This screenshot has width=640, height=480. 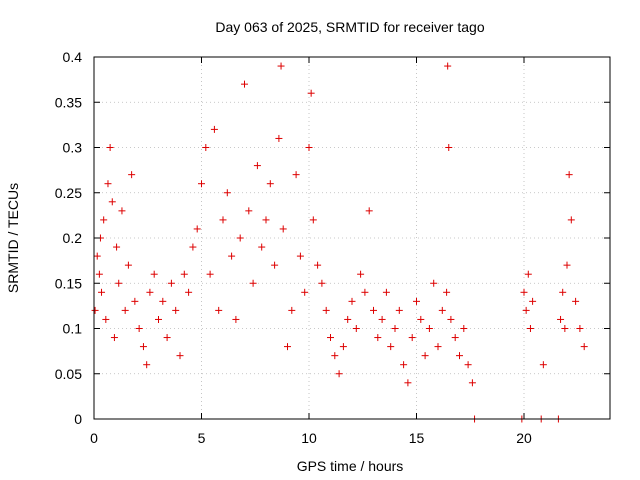 I want to click on y-tick-label: 0.15, so click(x=68, y=283).